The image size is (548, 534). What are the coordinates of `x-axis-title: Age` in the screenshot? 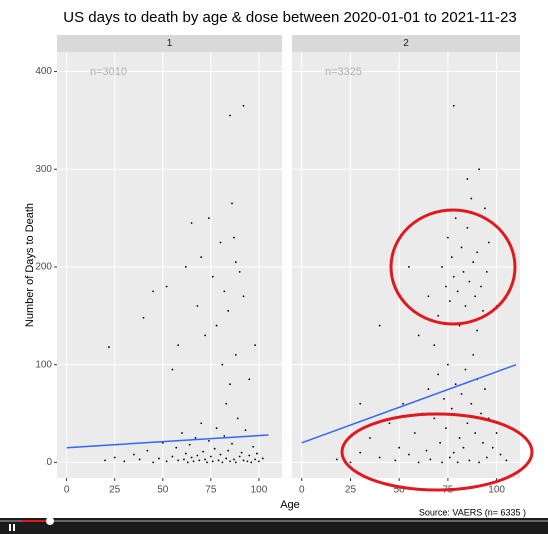 It's located at (290, 505).